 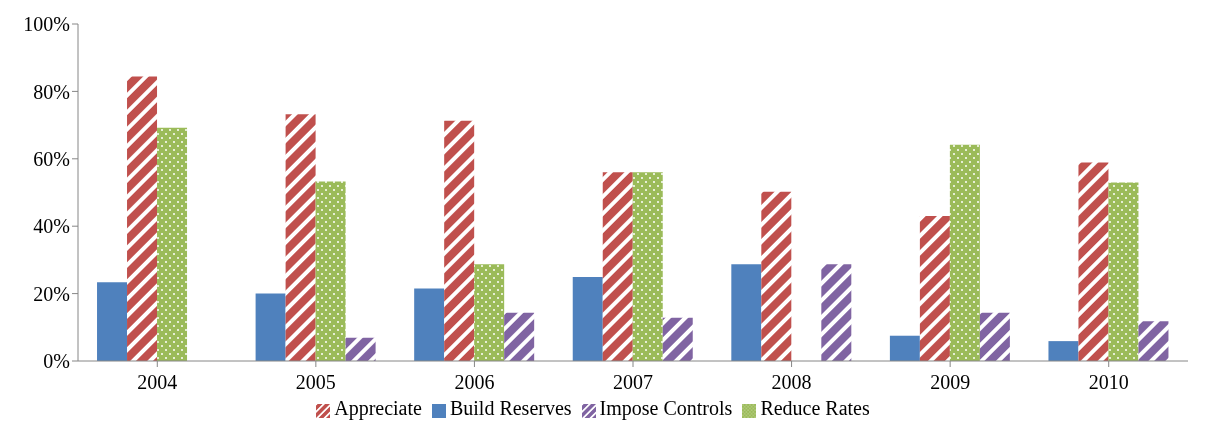 What do you see at coordinates (51, 158) in the screenshot?
I see `y-tick-label: 60%` at bounding box center [51, 158].